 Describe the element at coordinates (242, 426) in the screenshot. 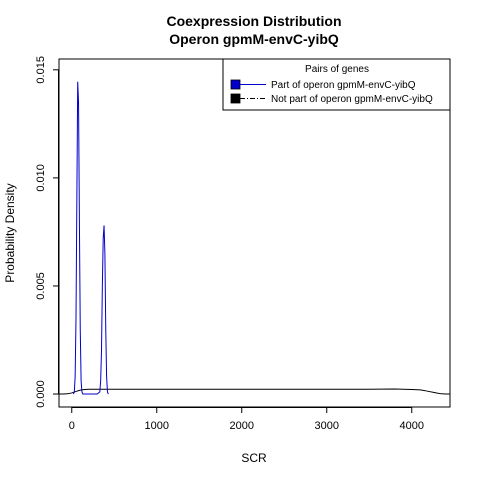

I see `x-tick-label: 2000` at that location.